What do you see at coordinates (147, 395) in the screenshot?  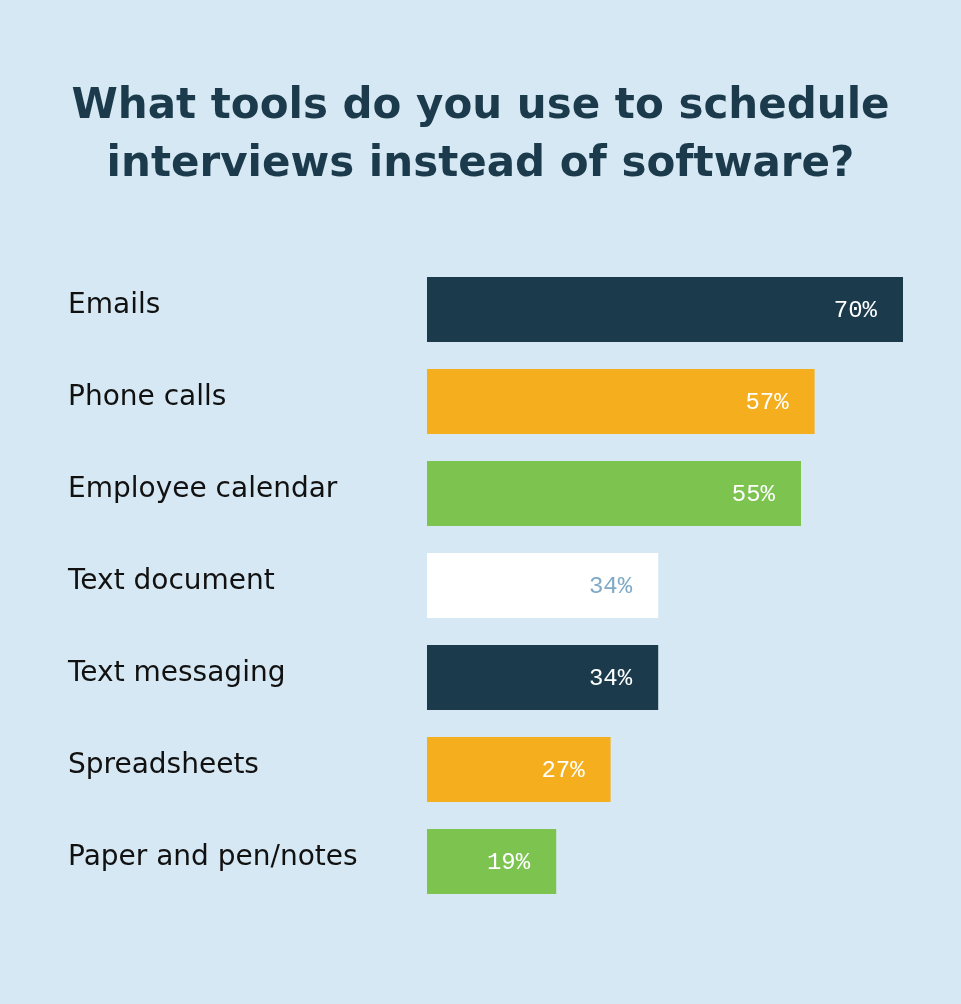 I see `y-tick-label: Phone calls` at bounding box center [147, 395].